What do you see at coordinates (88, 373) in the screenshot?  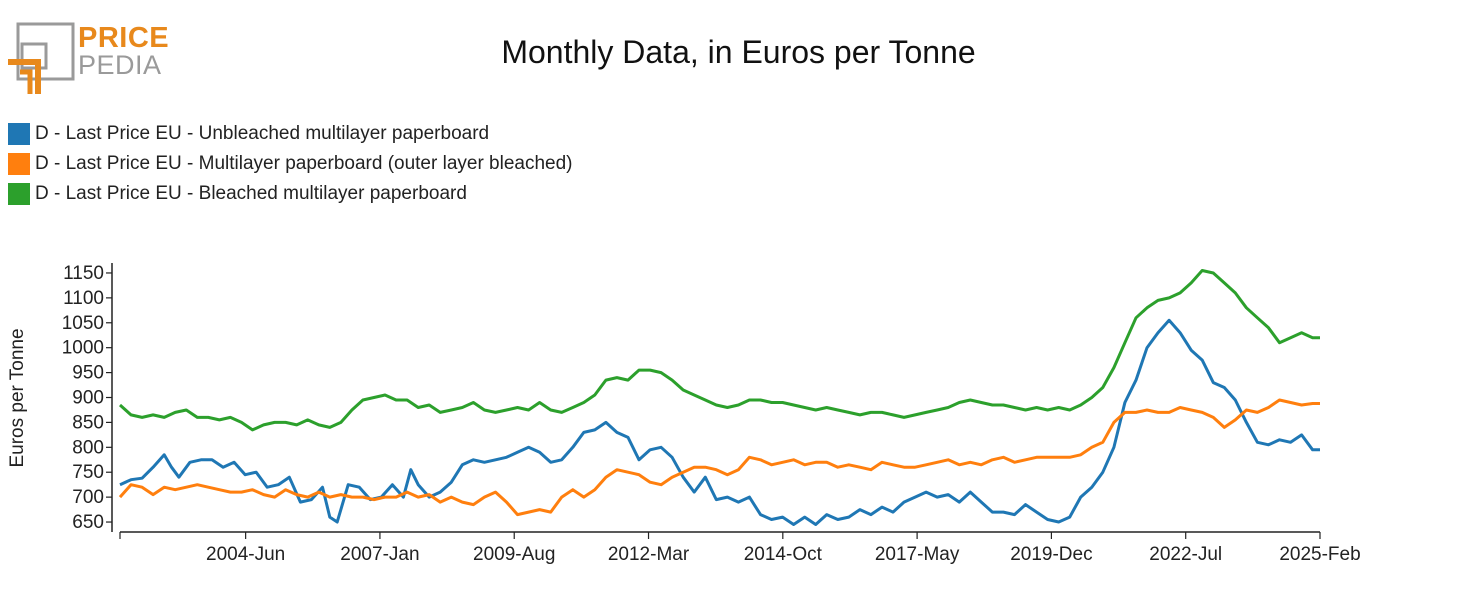 I see `y-tick-label: 950` at bounding box center [88, 373].